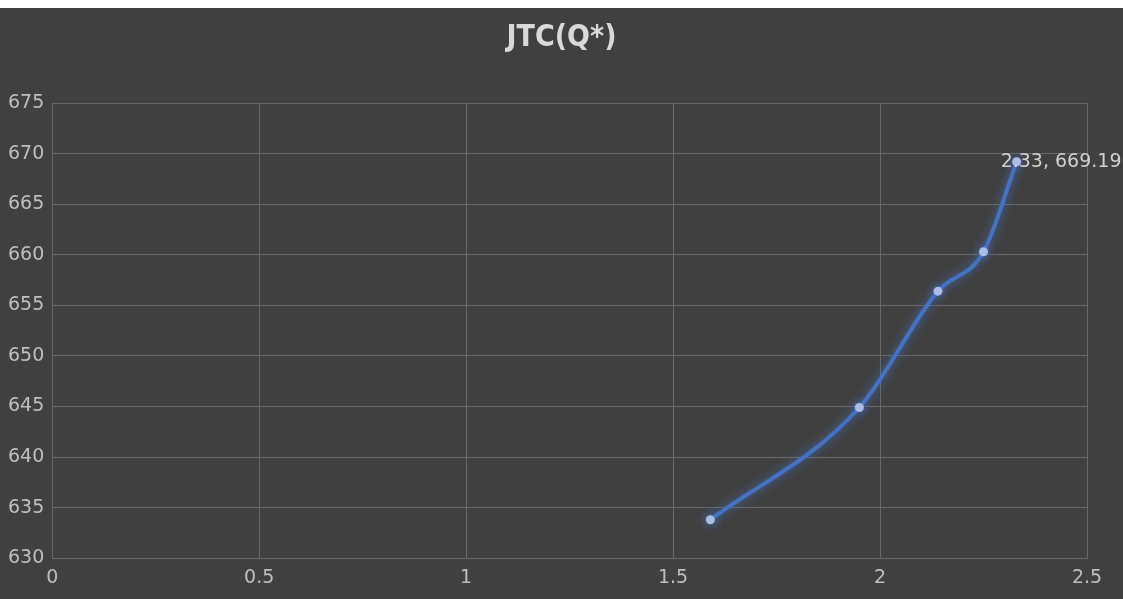 The width and height of the screenshot is (1123, 599). What do you see at coordinates (26, 353) in the screenshot?
I see `y-tick-label: 650` at bounding box center [26, 353].